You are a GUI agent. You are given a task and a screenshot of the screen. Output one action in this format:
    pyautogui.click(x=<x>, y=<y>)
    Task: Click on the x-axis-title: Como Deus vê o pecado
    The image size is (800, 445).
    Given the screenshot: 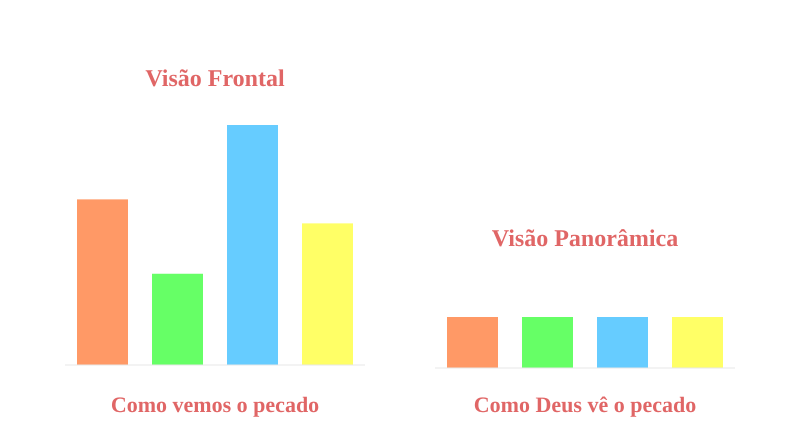 What is the action you would take?
    pyautogui.click(x=585, y=405)
    